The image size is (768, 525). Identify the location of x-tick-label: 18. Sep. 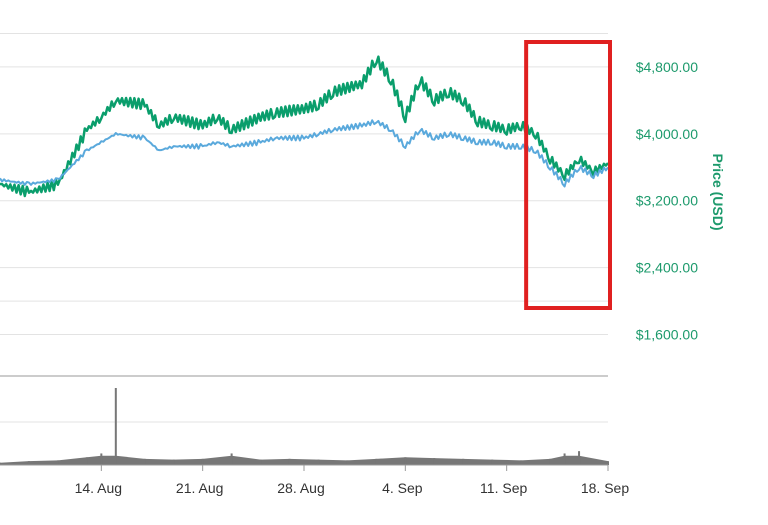
(605, 488).